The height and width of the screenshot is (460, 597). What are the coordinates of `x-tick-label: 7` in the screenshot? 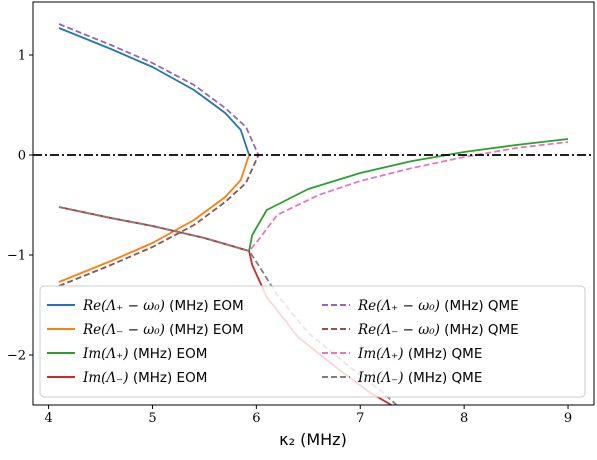 It's located at (360, 418).